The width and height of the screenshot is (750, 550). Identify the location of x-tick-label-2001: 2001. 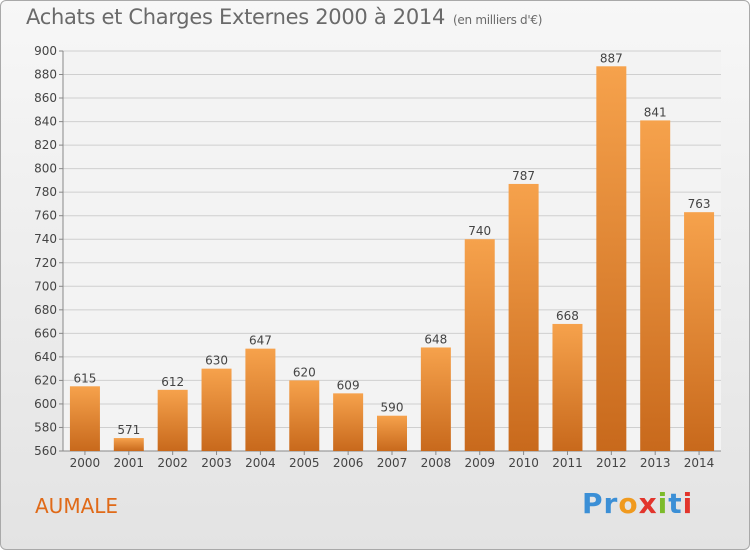
(129, 463).